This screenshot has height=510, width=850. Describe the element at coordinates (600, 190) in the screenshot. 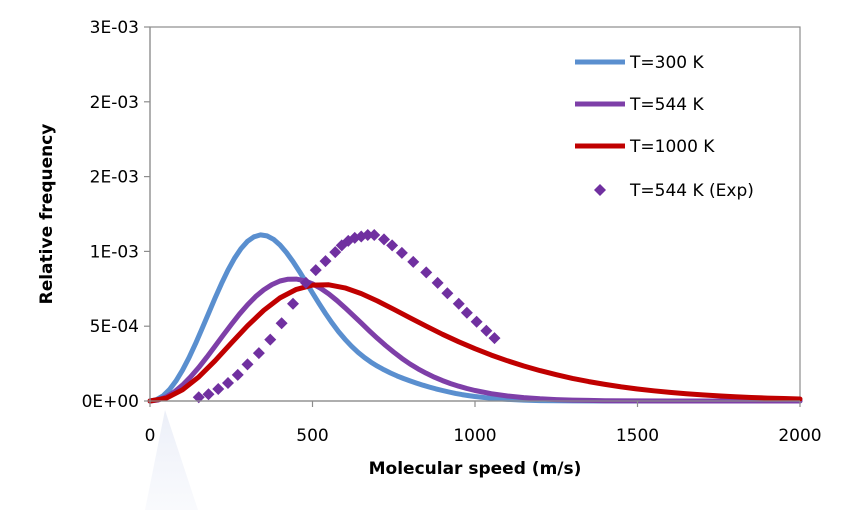

I see `legend-swatch` at that location.